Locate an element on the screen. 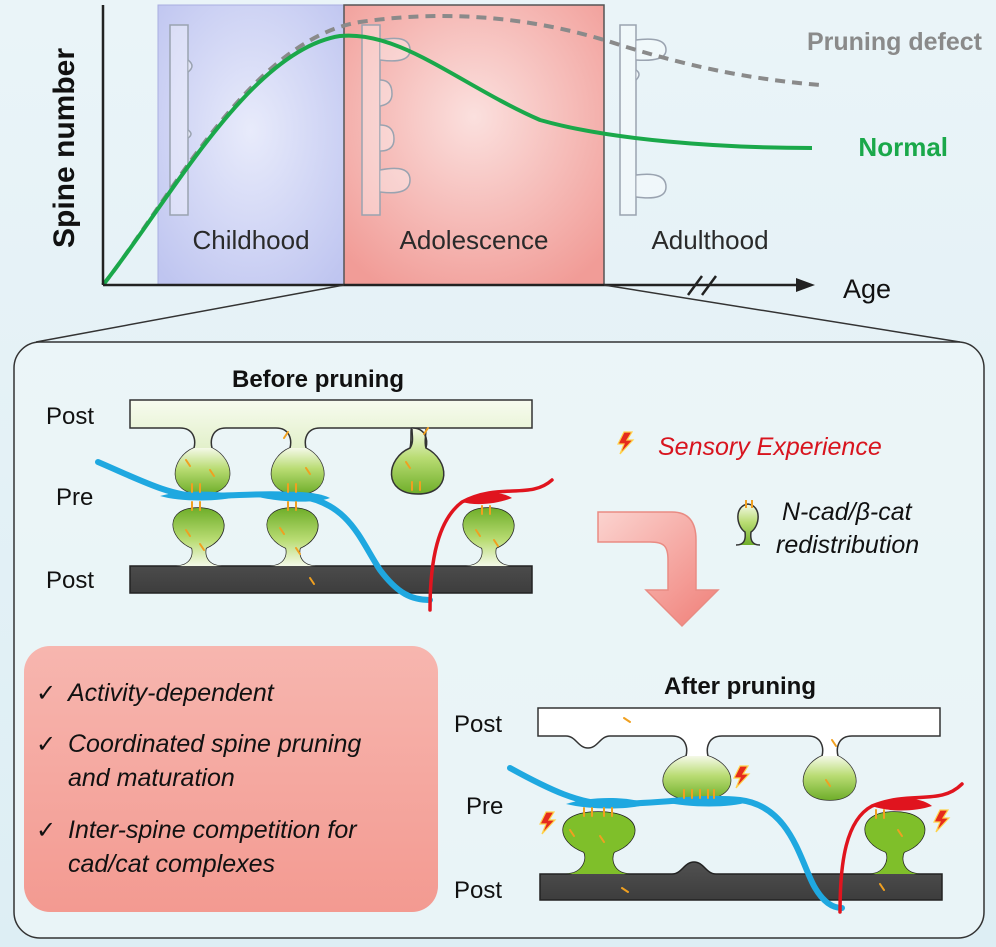 This screenshot has width=996, height=947. checklist-item-1: Activity-dependent is located at coordinates (170, 693).